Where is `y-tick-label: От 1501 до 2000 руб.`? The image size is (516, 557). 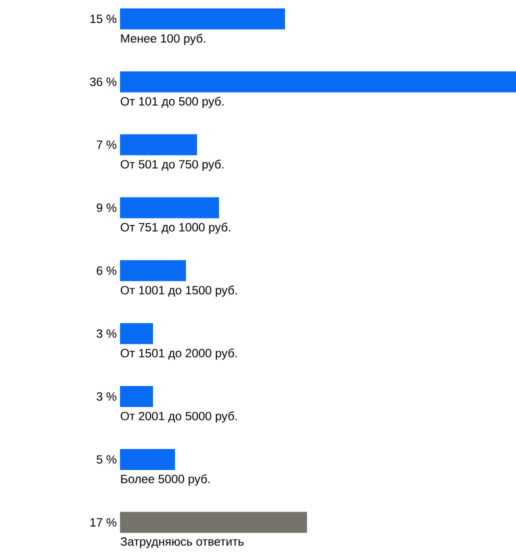 y-tick-label: От 1501 до 2000 руб. is located at coordinates (178, 354).